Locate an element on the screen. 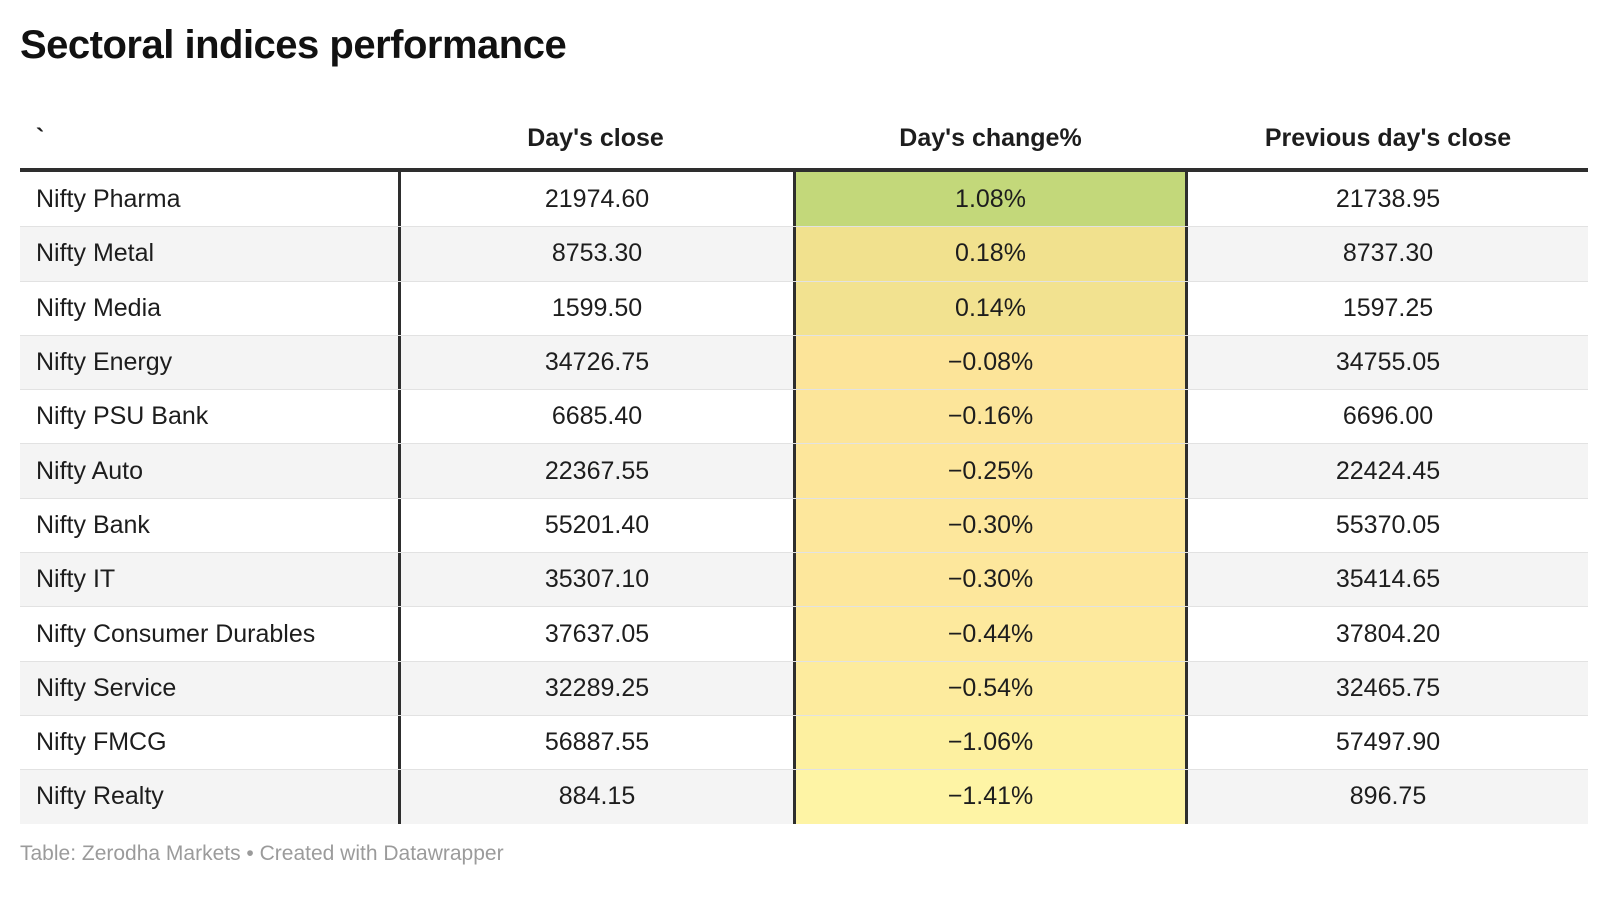 The width and height of the screenshot is (1608, 914). previous-close-value: 21738.95 is located at coordinates (1388, 198).